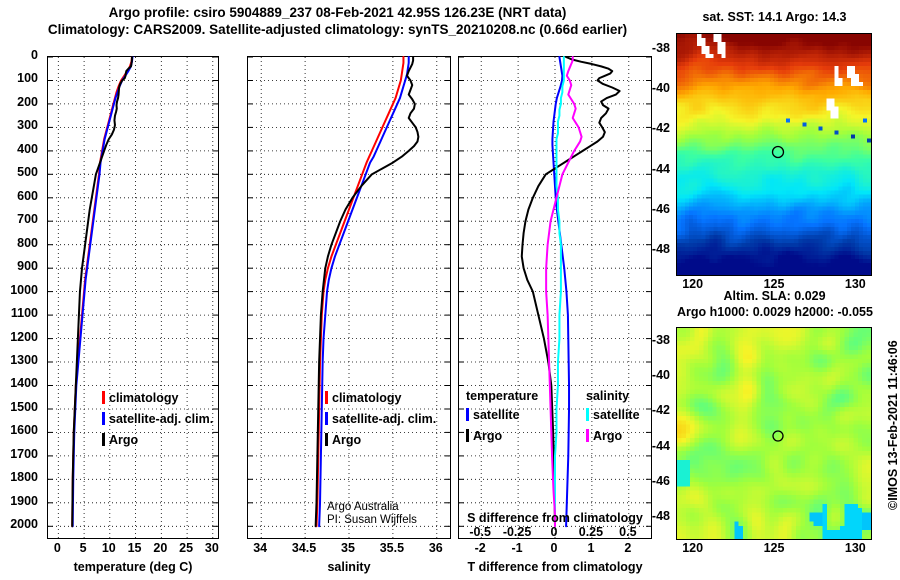 The width and height of the screenshot is (900, 580). What do you see at coordinates (27, 172) in the screenshot?
I see `depth-tick-500: 500` at bounding box center [27, 172].